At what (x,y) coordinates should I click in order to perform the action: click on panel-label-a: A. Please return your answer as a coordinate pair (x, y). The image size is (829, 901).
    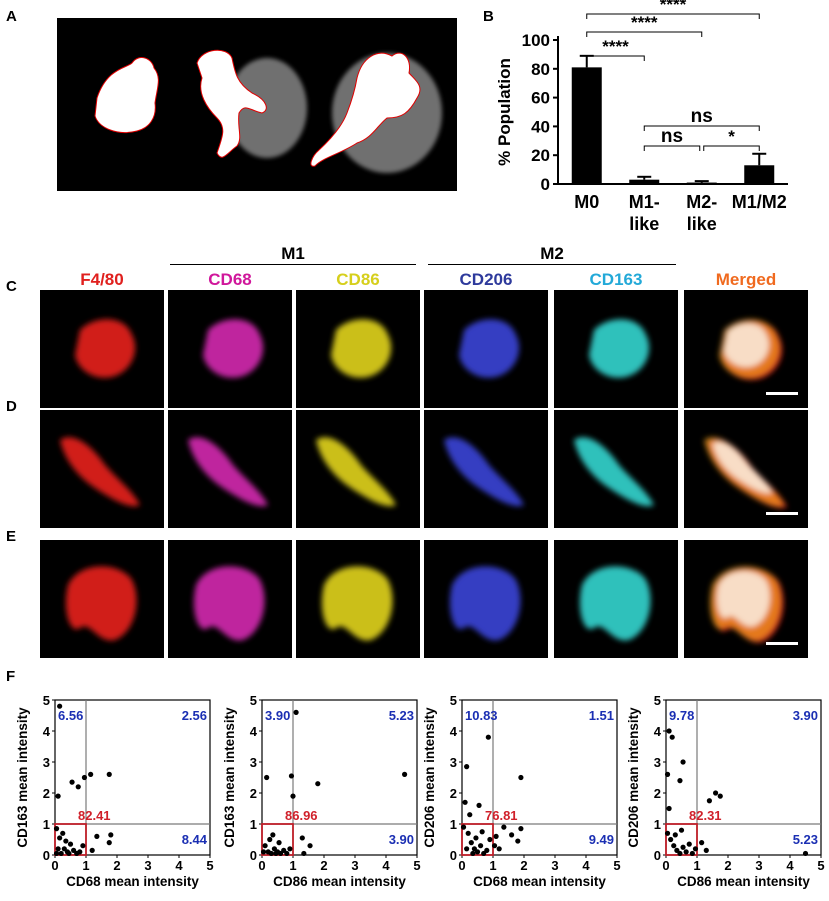
    Looking at the image, I should click on (11, 16).